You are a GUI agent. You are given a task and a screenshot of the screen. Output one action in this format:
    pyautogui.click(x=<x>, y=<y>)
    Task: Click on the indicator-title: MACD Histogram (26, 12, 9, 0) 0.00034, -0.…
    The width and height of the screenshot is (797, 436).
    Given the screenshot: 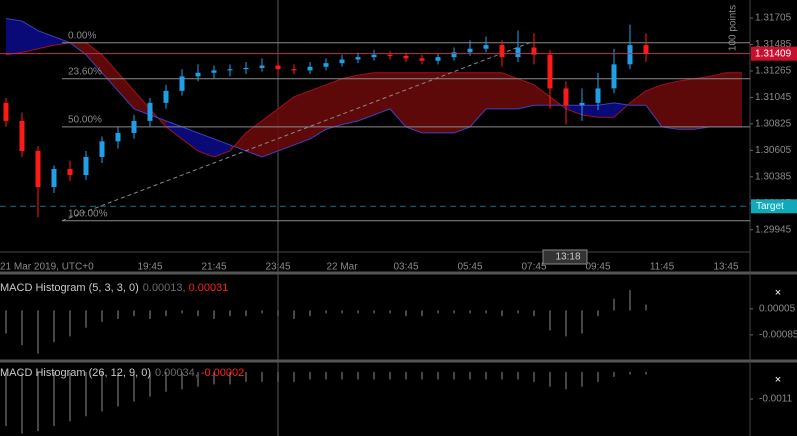 What is the action you would take?
    pyautogui.click(x=122, y=373)
    